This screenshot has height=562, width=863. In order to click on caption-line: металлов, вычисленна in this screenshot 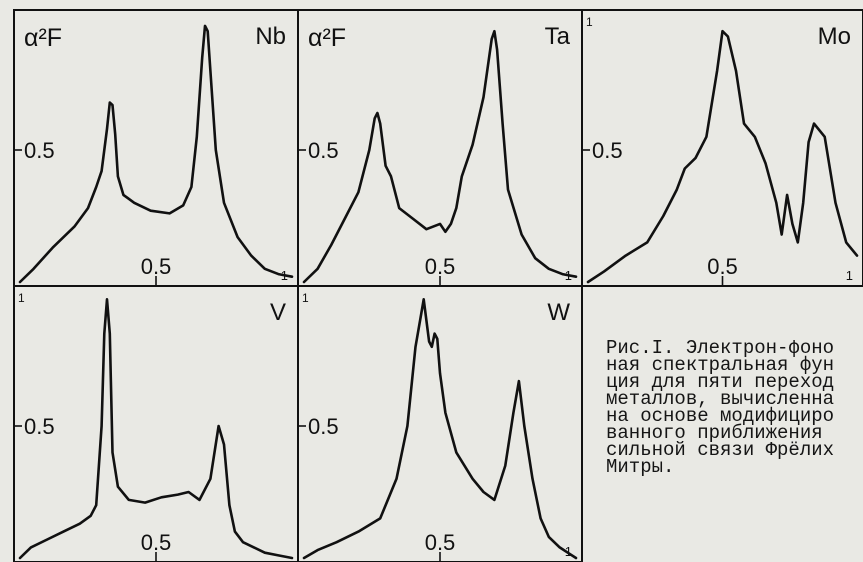, I will do `click(720, 399)`.